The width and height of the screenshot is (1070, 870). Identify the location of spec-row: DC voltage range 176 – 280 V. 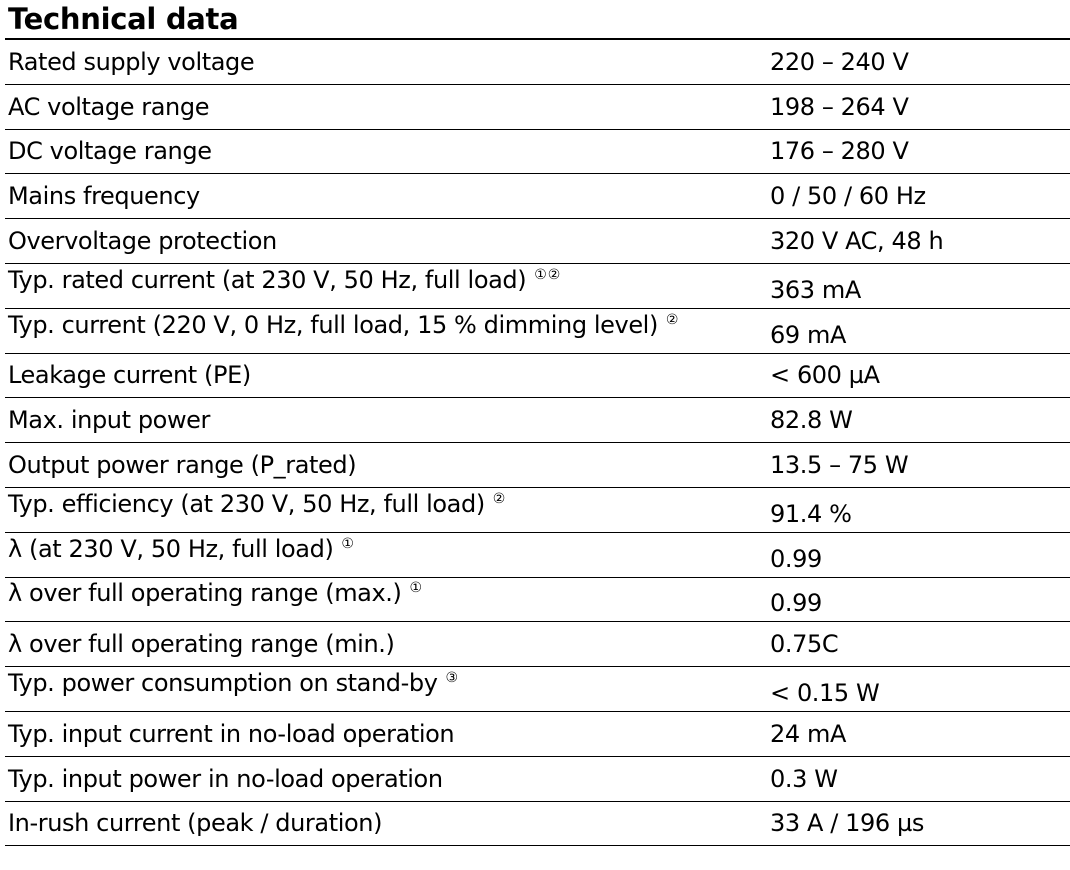
(537, 152).